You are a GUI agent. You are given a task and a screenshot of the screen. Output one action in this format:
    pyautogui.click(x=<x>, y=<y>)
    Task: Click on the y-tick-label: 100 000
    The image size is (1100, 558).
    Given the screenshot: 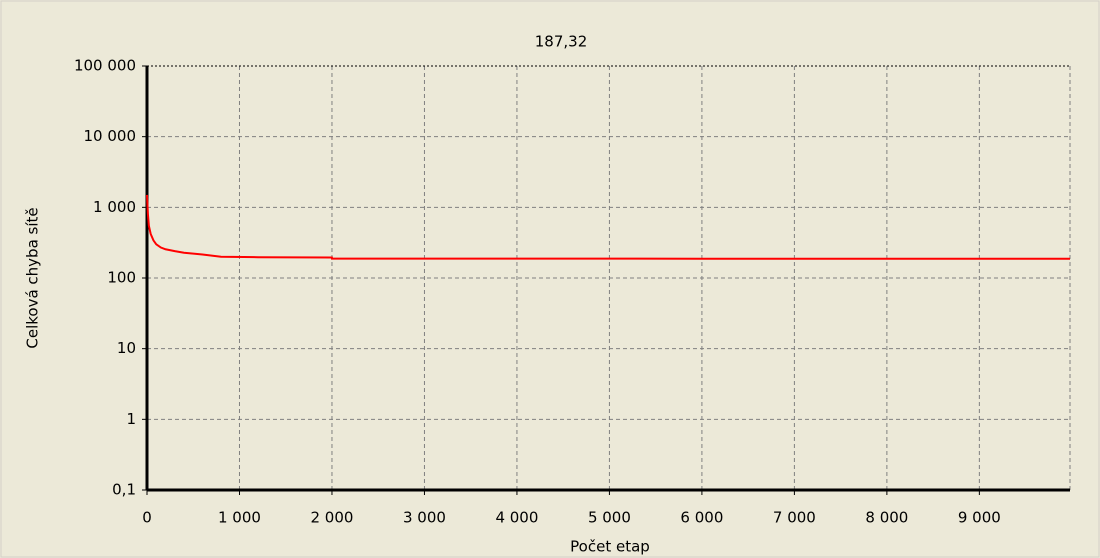 What is the action you would take?
    pyautogui.click(x=105, y=66)
    